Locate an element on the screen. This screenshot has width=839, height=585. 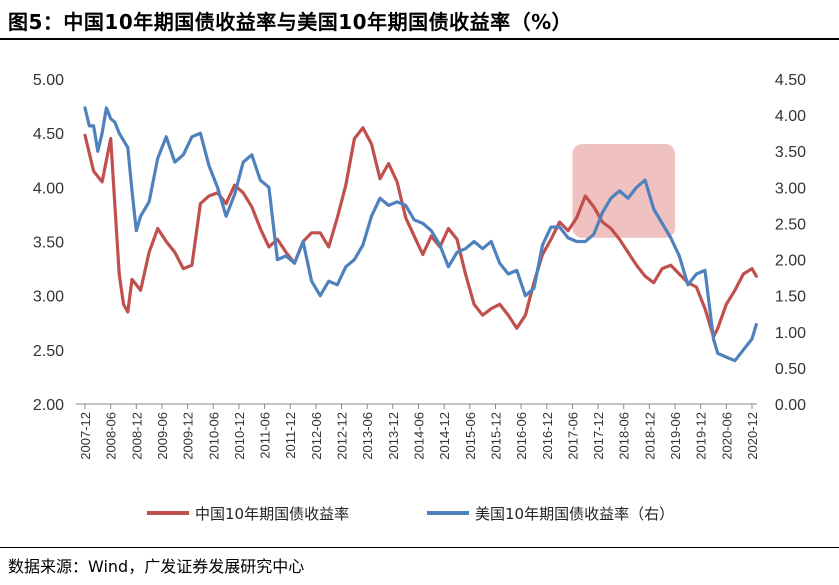
y-right-tick-label: 2.00 is located at coordinates (790, 261).